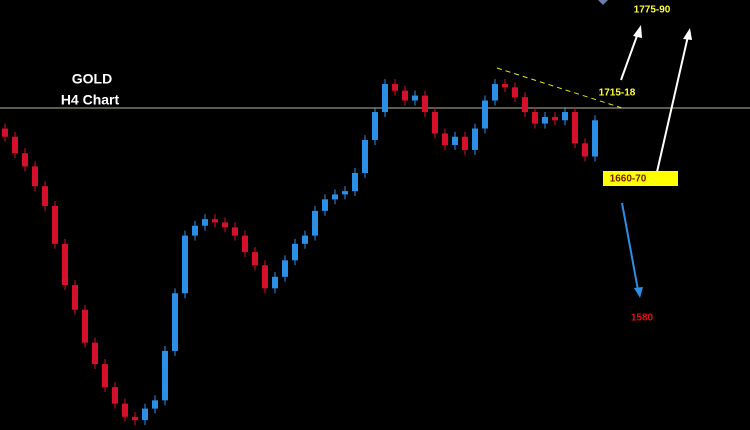  What do you see at coordinates (559, 88) in the screenshot?
I see `trend-line` at bounding box center [559, 88].